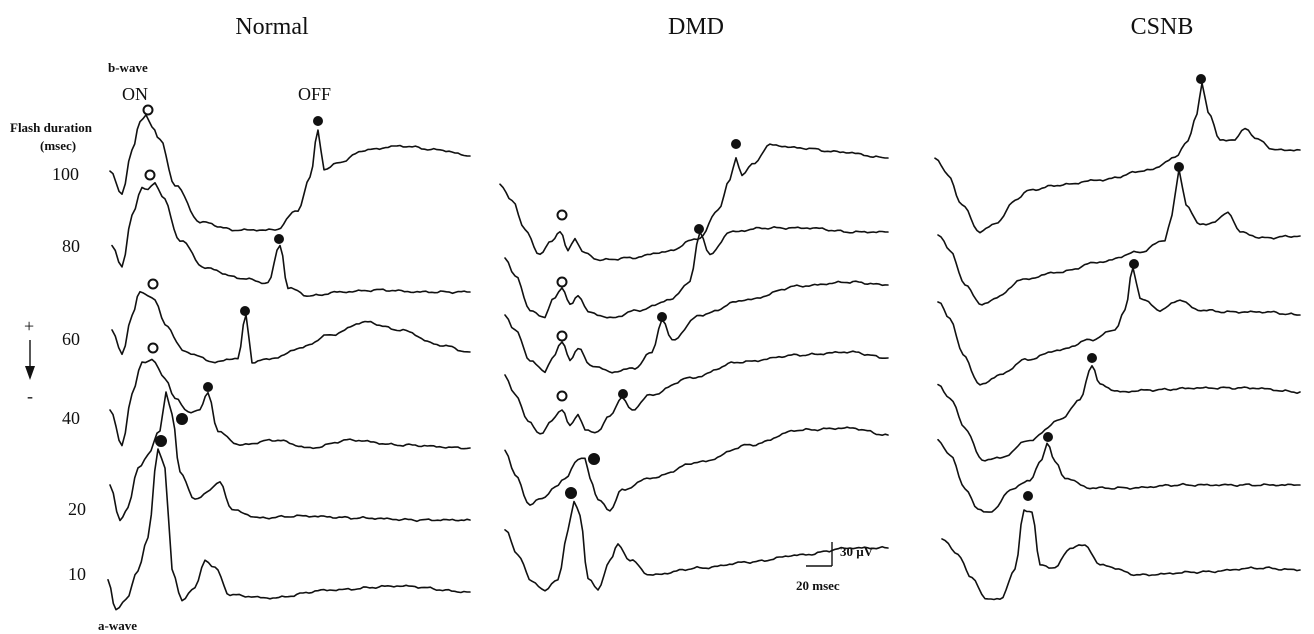 The height and width of the screenshot is (634, 1314). What do you see at coordinates (153, 348) in the screenshot?
I see `marker-normal-40-on` at bounding box center [153, 348].